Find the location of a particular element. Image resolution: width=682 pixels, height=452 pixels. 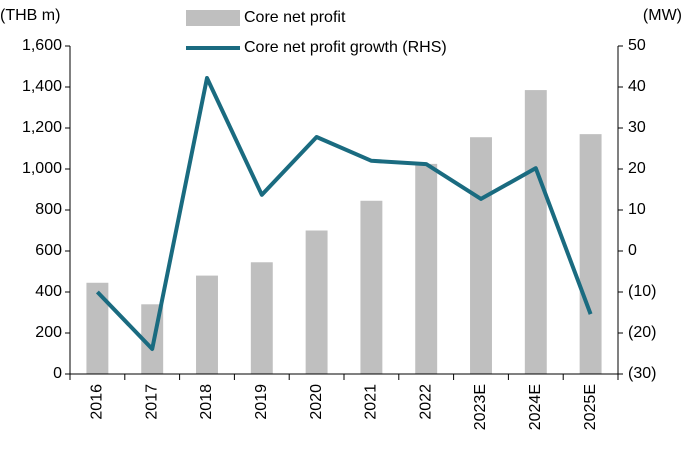

x-tick-label: 2016 is located at coordinates (97, 402).